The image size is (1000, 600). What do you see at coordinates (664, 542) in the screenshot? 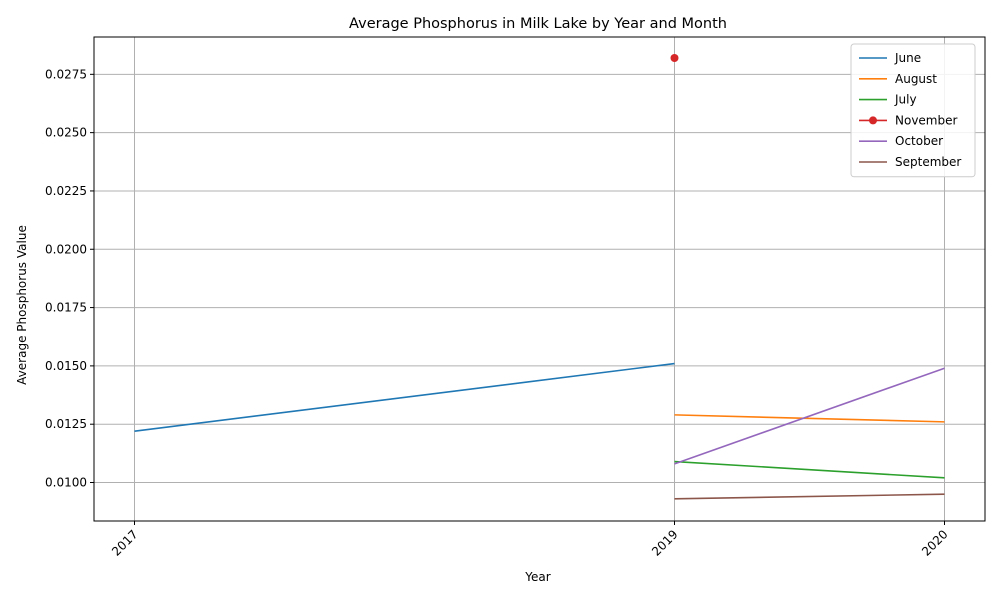
I see `x-tick-label: 2019` at bounding box center [664, 542].